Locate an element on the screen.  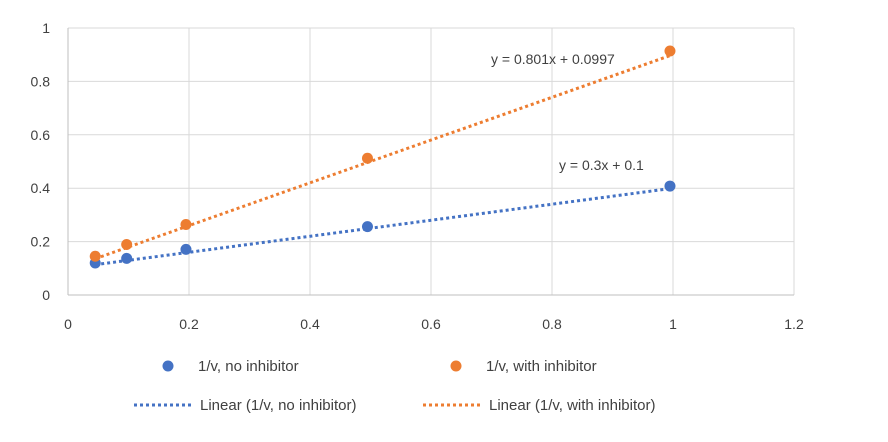
trendline-no-inhibitor is located at coordinates (383, 227).